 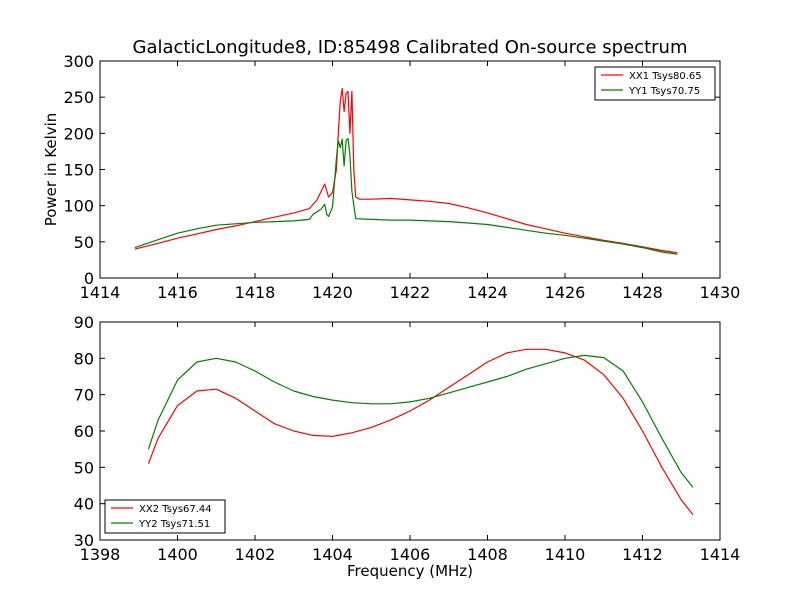 What do you see at coordinates (410, 292) in the screenshot?
I see `top-x-tick-label: 1422` at bounding box center [410, 292].